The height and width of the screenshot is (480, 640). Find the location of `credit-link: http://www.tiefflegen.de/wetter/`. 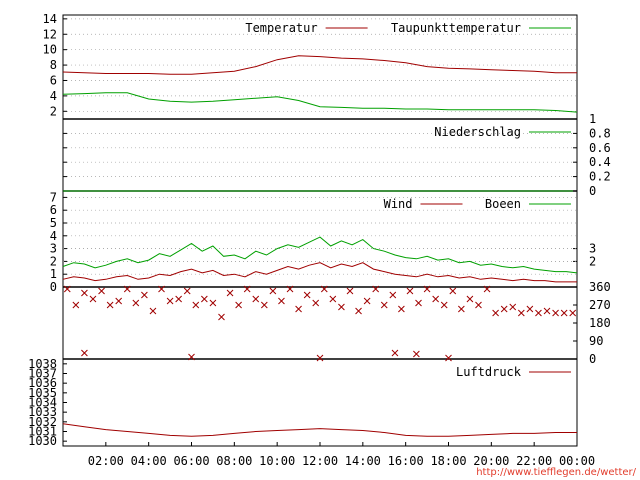

credit-link: http://www.tiefflegen.de/wetter/ is located at coordinates (556, 472).